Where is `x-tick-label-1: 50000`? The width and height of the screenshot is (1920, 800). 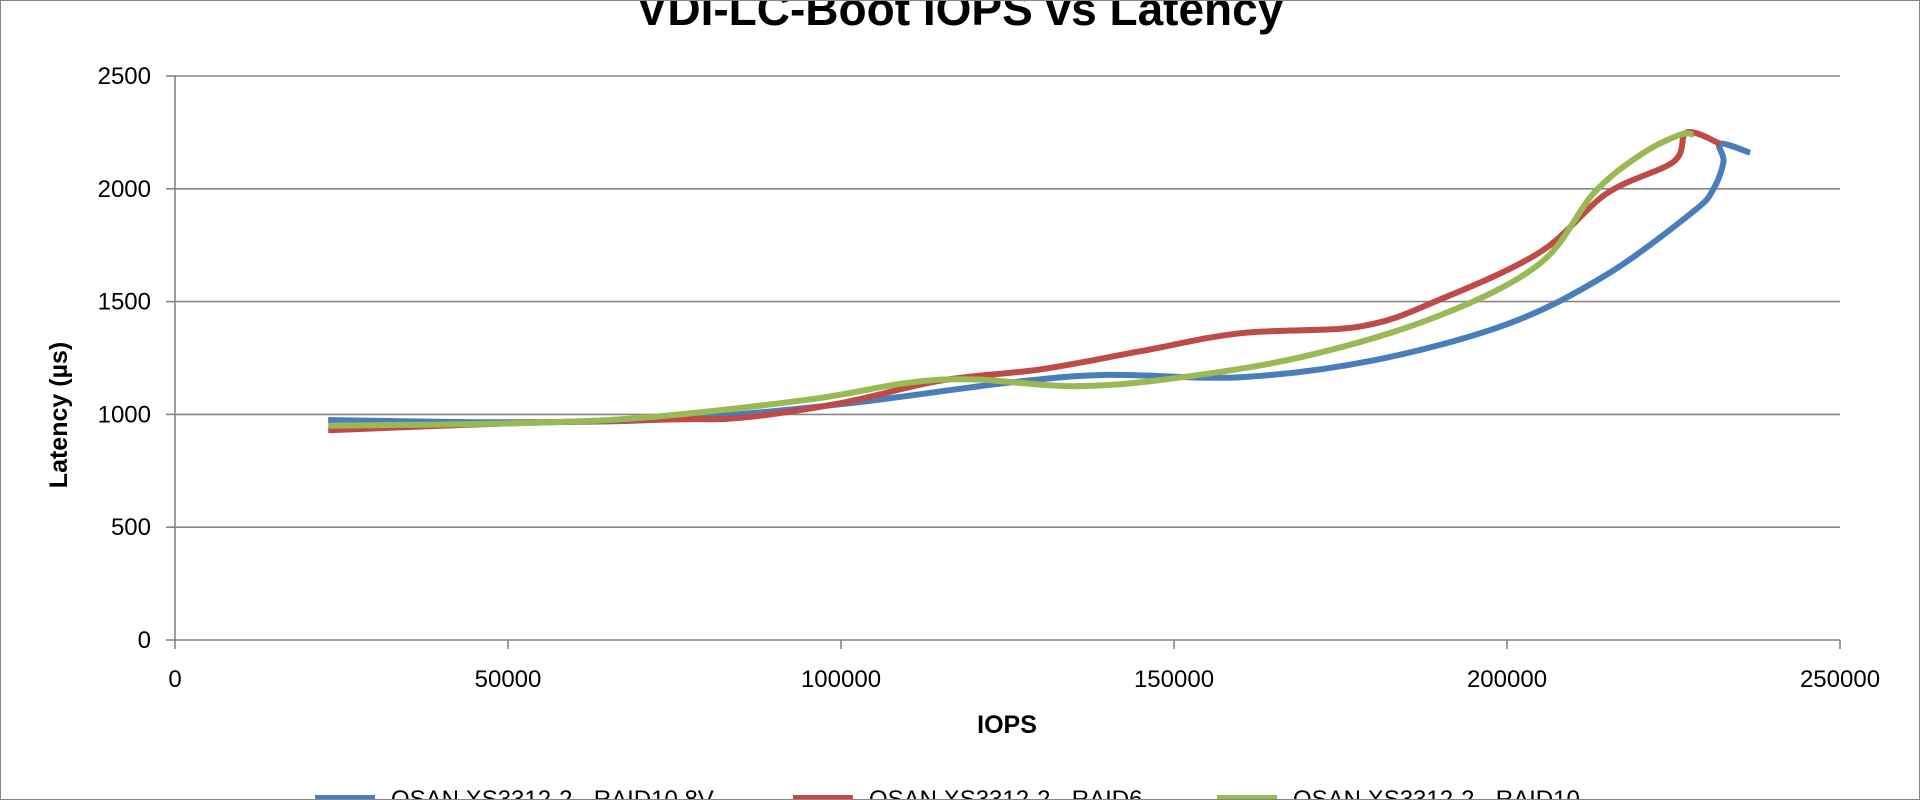
x-tick-label-1: 50000 is located at coordinates (508, 679).